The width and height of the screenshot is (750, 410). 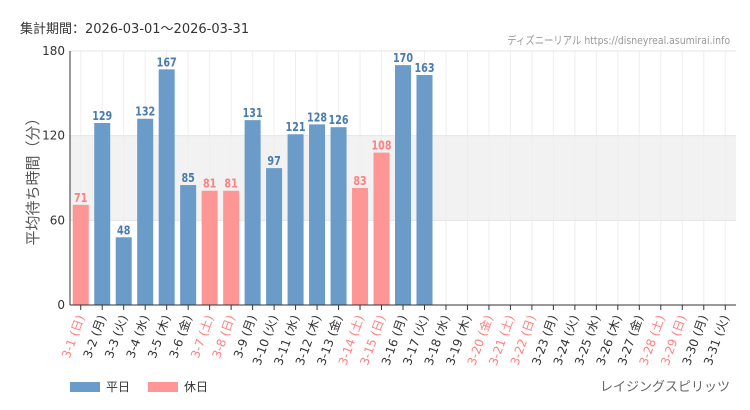 I want to click on data-label: 131, so click(x=253, y=113).